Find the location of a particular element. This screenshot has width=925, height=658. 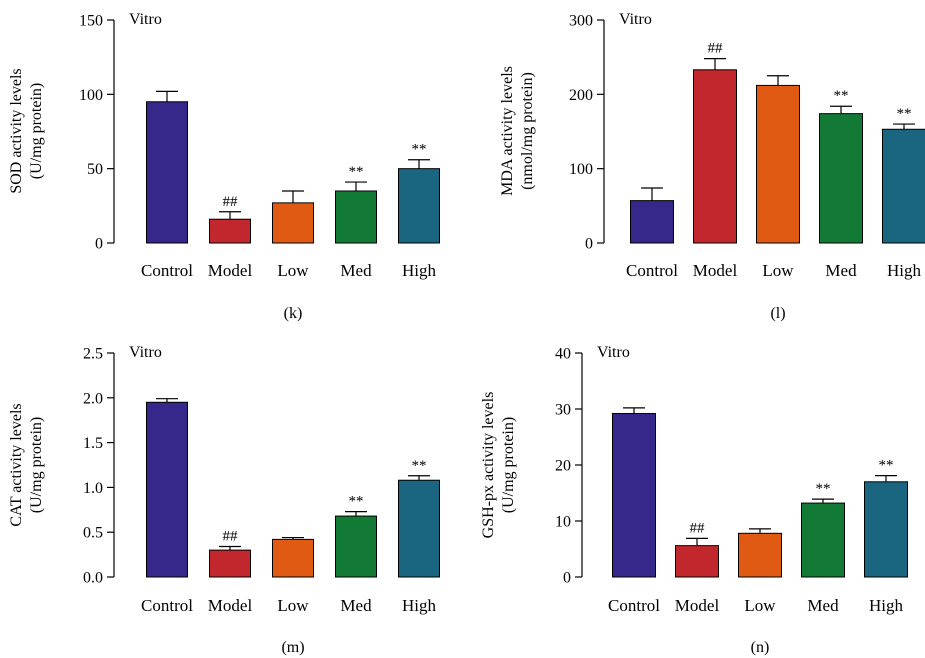

y-tick-label: 10 is located at coordinates (563, 522).